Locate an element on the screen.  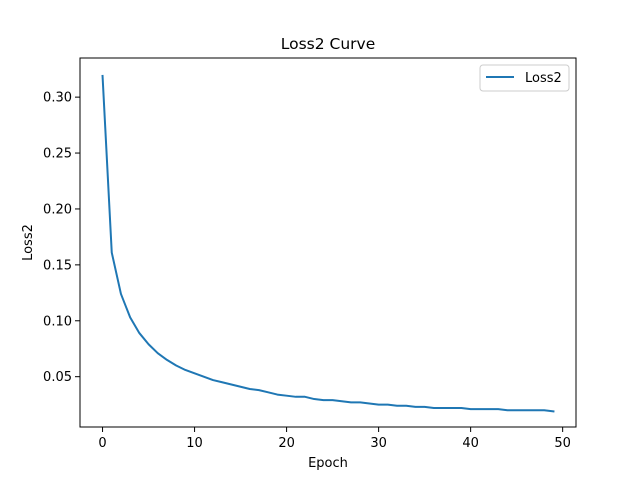
y-axis-label: Loss2 is located at coordinates (28, 242).